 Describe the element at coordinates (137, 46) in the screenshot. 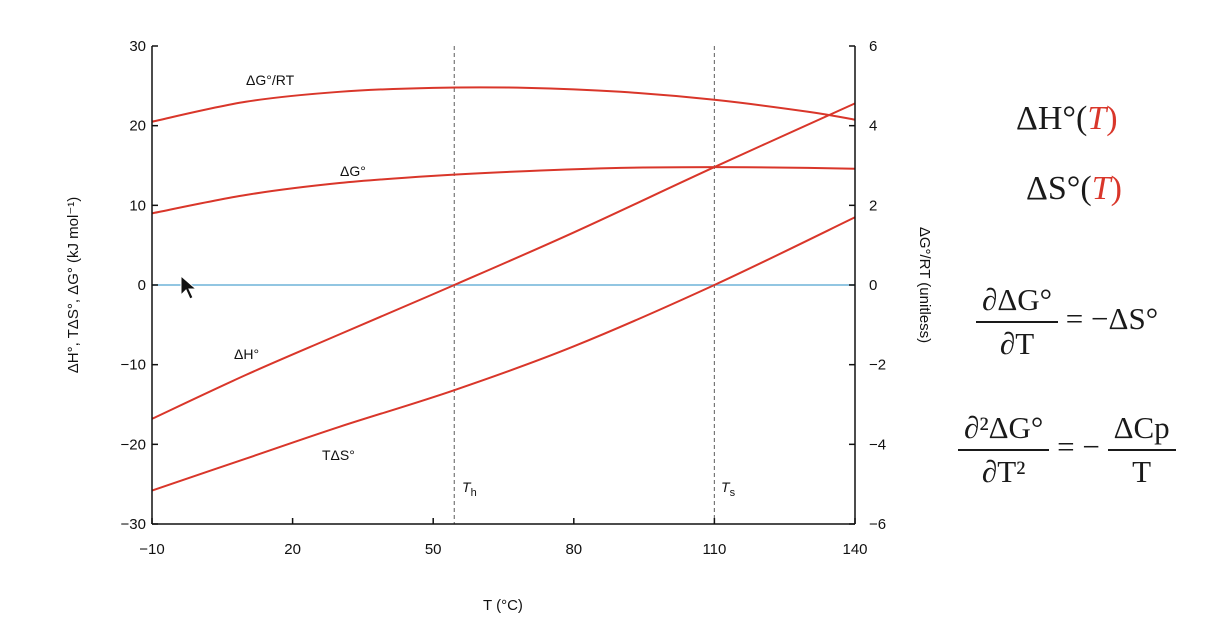

I see `y-tick-label-left: 30` at that location.